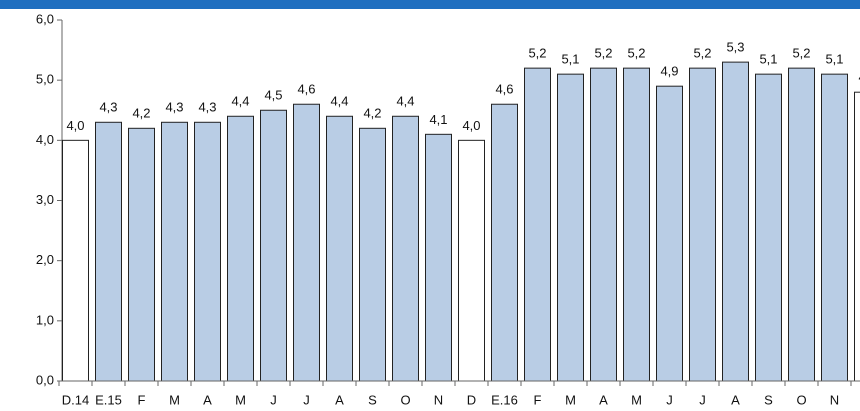  What do you see at coordinates (75, 399) in the screenshot?
I see `x-tick-label: D.14` at bounding box center [75, 399].